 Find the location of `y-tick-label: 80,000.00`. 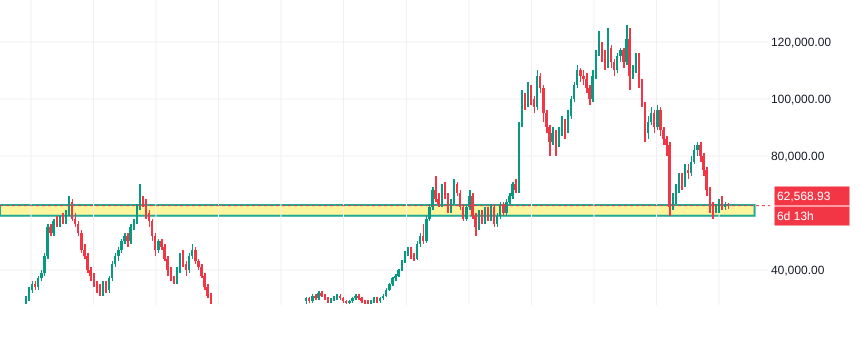

y-tick-label: 80,000.00 is located at coordinates (798, 156).